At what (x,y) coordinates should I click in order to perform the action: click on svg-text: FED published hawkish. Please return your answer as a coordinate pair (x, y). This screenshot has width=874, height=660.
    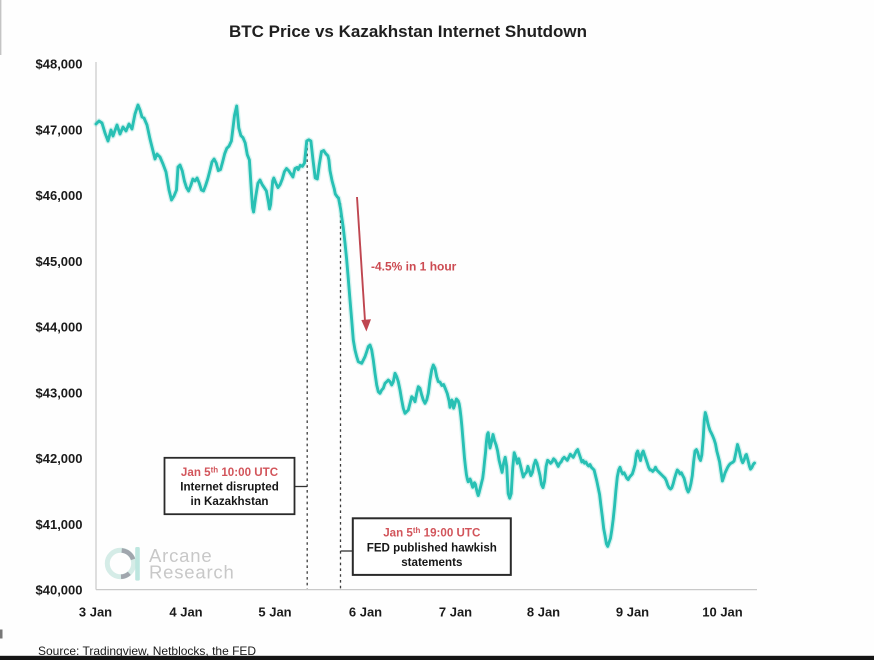
    Looking at the image, I should click on (432, 548).